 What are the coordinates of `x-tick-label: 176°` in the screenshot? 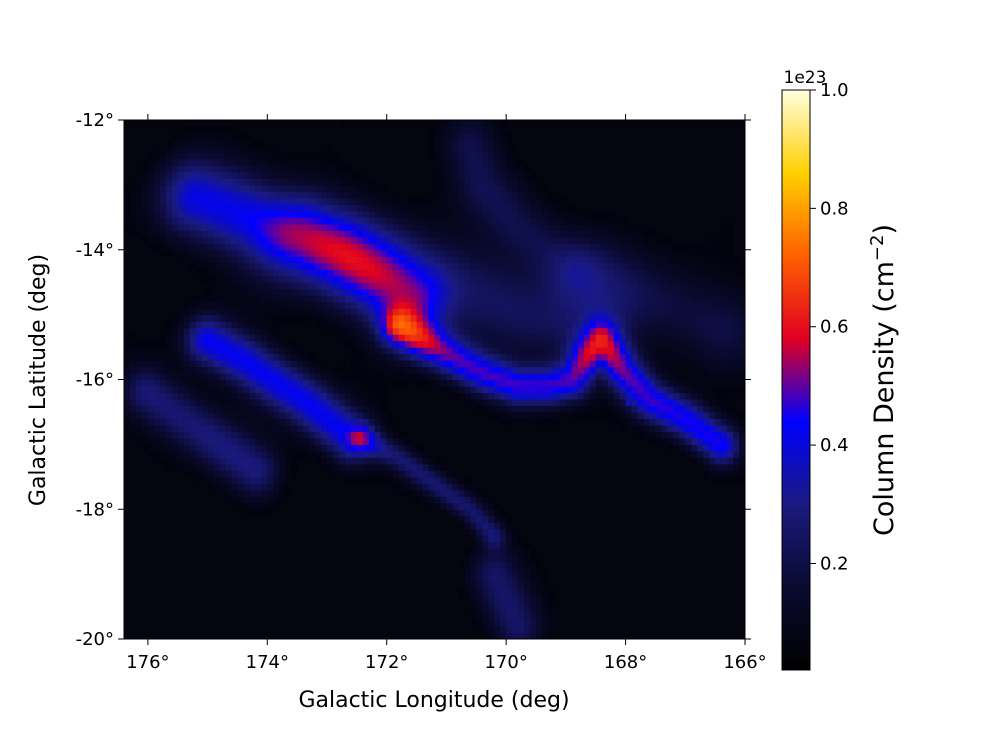 It's located at (147, 662).